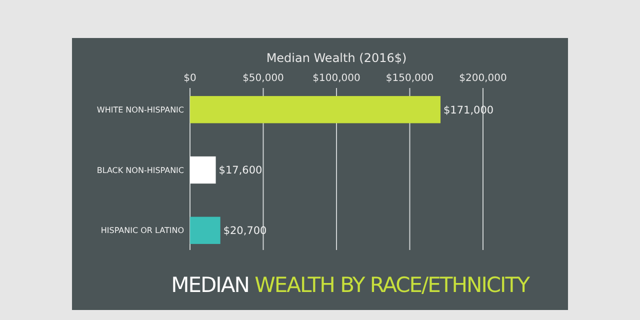 The height and width of the screenshot is (320, 640). Describe the element at coordinates (140, 109) in the screenshot. I see `y-tick-label: WHITE NON-HISPANIC` at that location.